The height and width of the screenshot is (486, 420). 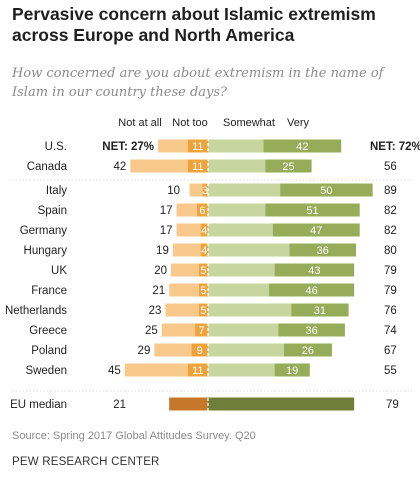 I want to click on net-unconcerned-sweden: 45, so click(x=114, y=371).